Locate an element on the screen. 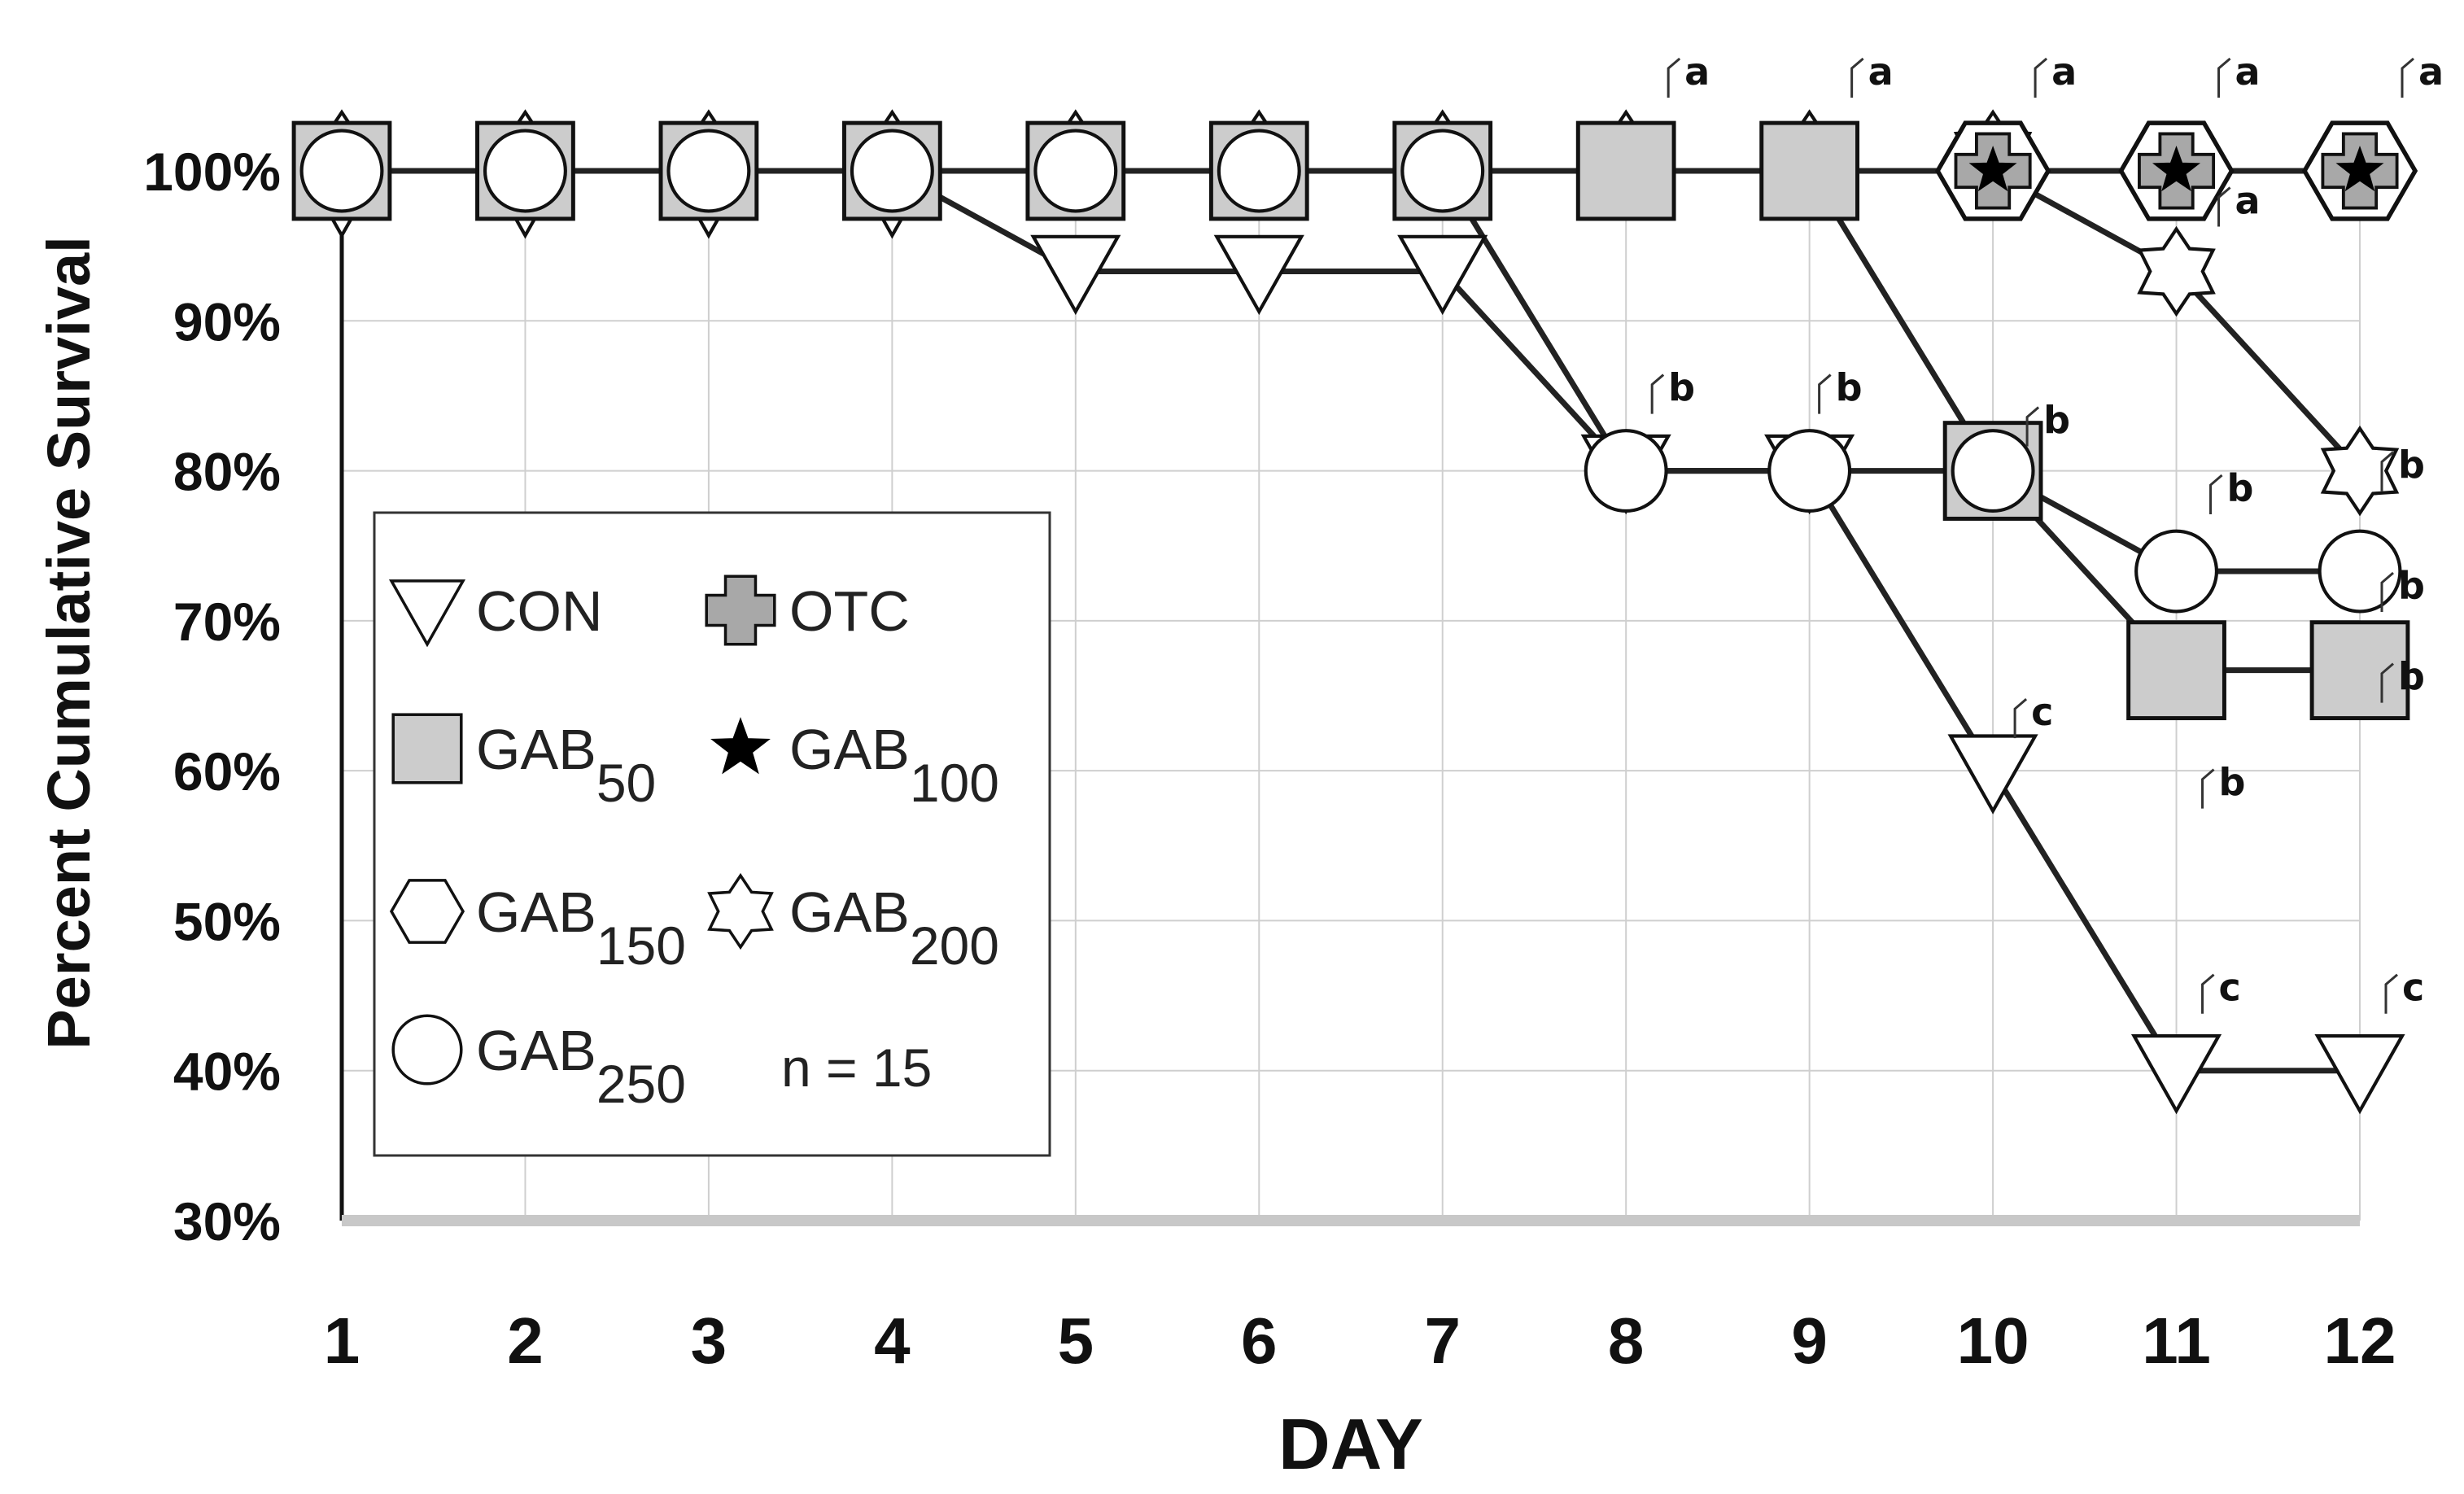 The image size is (2464, 1494). x-tick-label: 4 is located at coordinates (892, 1340).